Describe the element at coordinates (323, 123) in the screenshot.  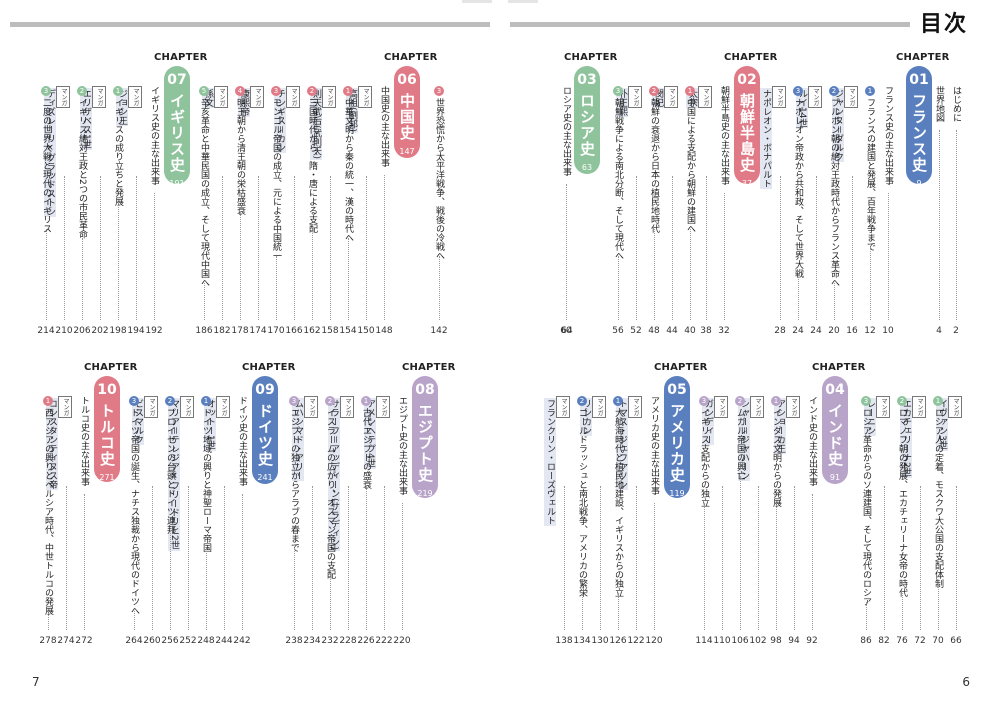
I see `manga-entry: マンガ 則天武后(武則天)` at that location.